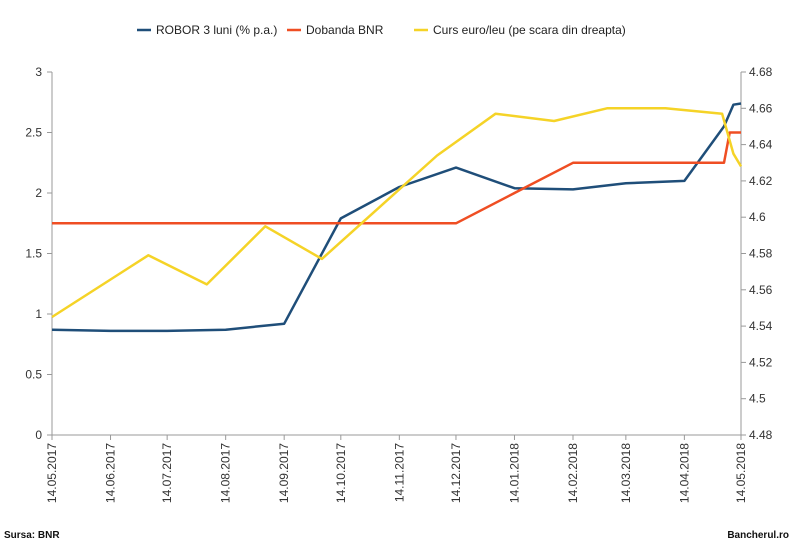  What do you see at coordinates (761, 435) in the screenshot?
I see `y-right-tick-label: 4.48` at bounding box center [761, 435].